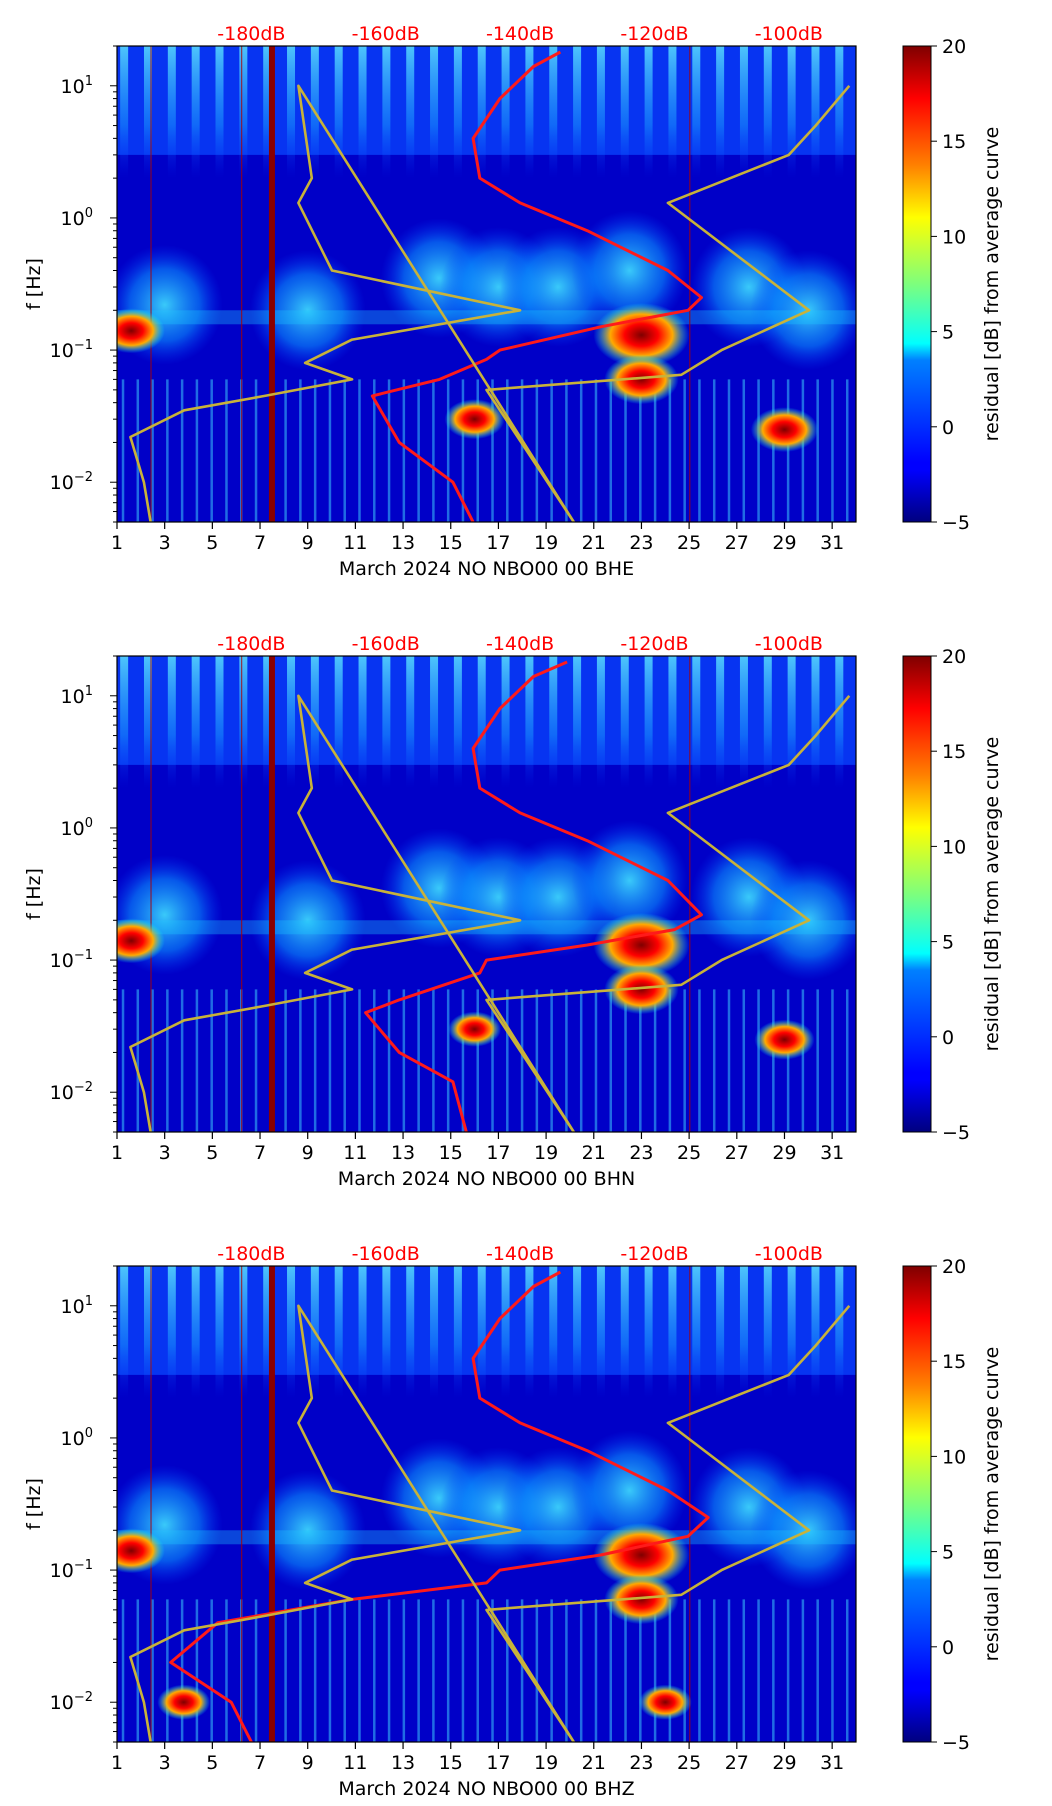 Image resolution: width=1052 pixels, height=1806 pixels. What do you see at coordinates (641, 1153) in the screenshot?
I see `x-tick-label: 23` at bounding box center [641, 1153].